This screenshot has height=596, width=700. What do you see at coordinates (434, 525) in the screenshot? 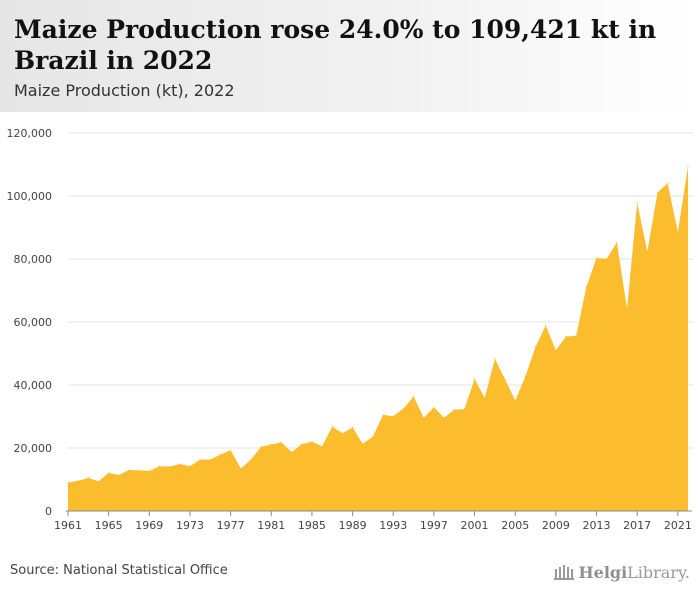
I see `x-tick-label: 1997` at bounding box center [434, 525].